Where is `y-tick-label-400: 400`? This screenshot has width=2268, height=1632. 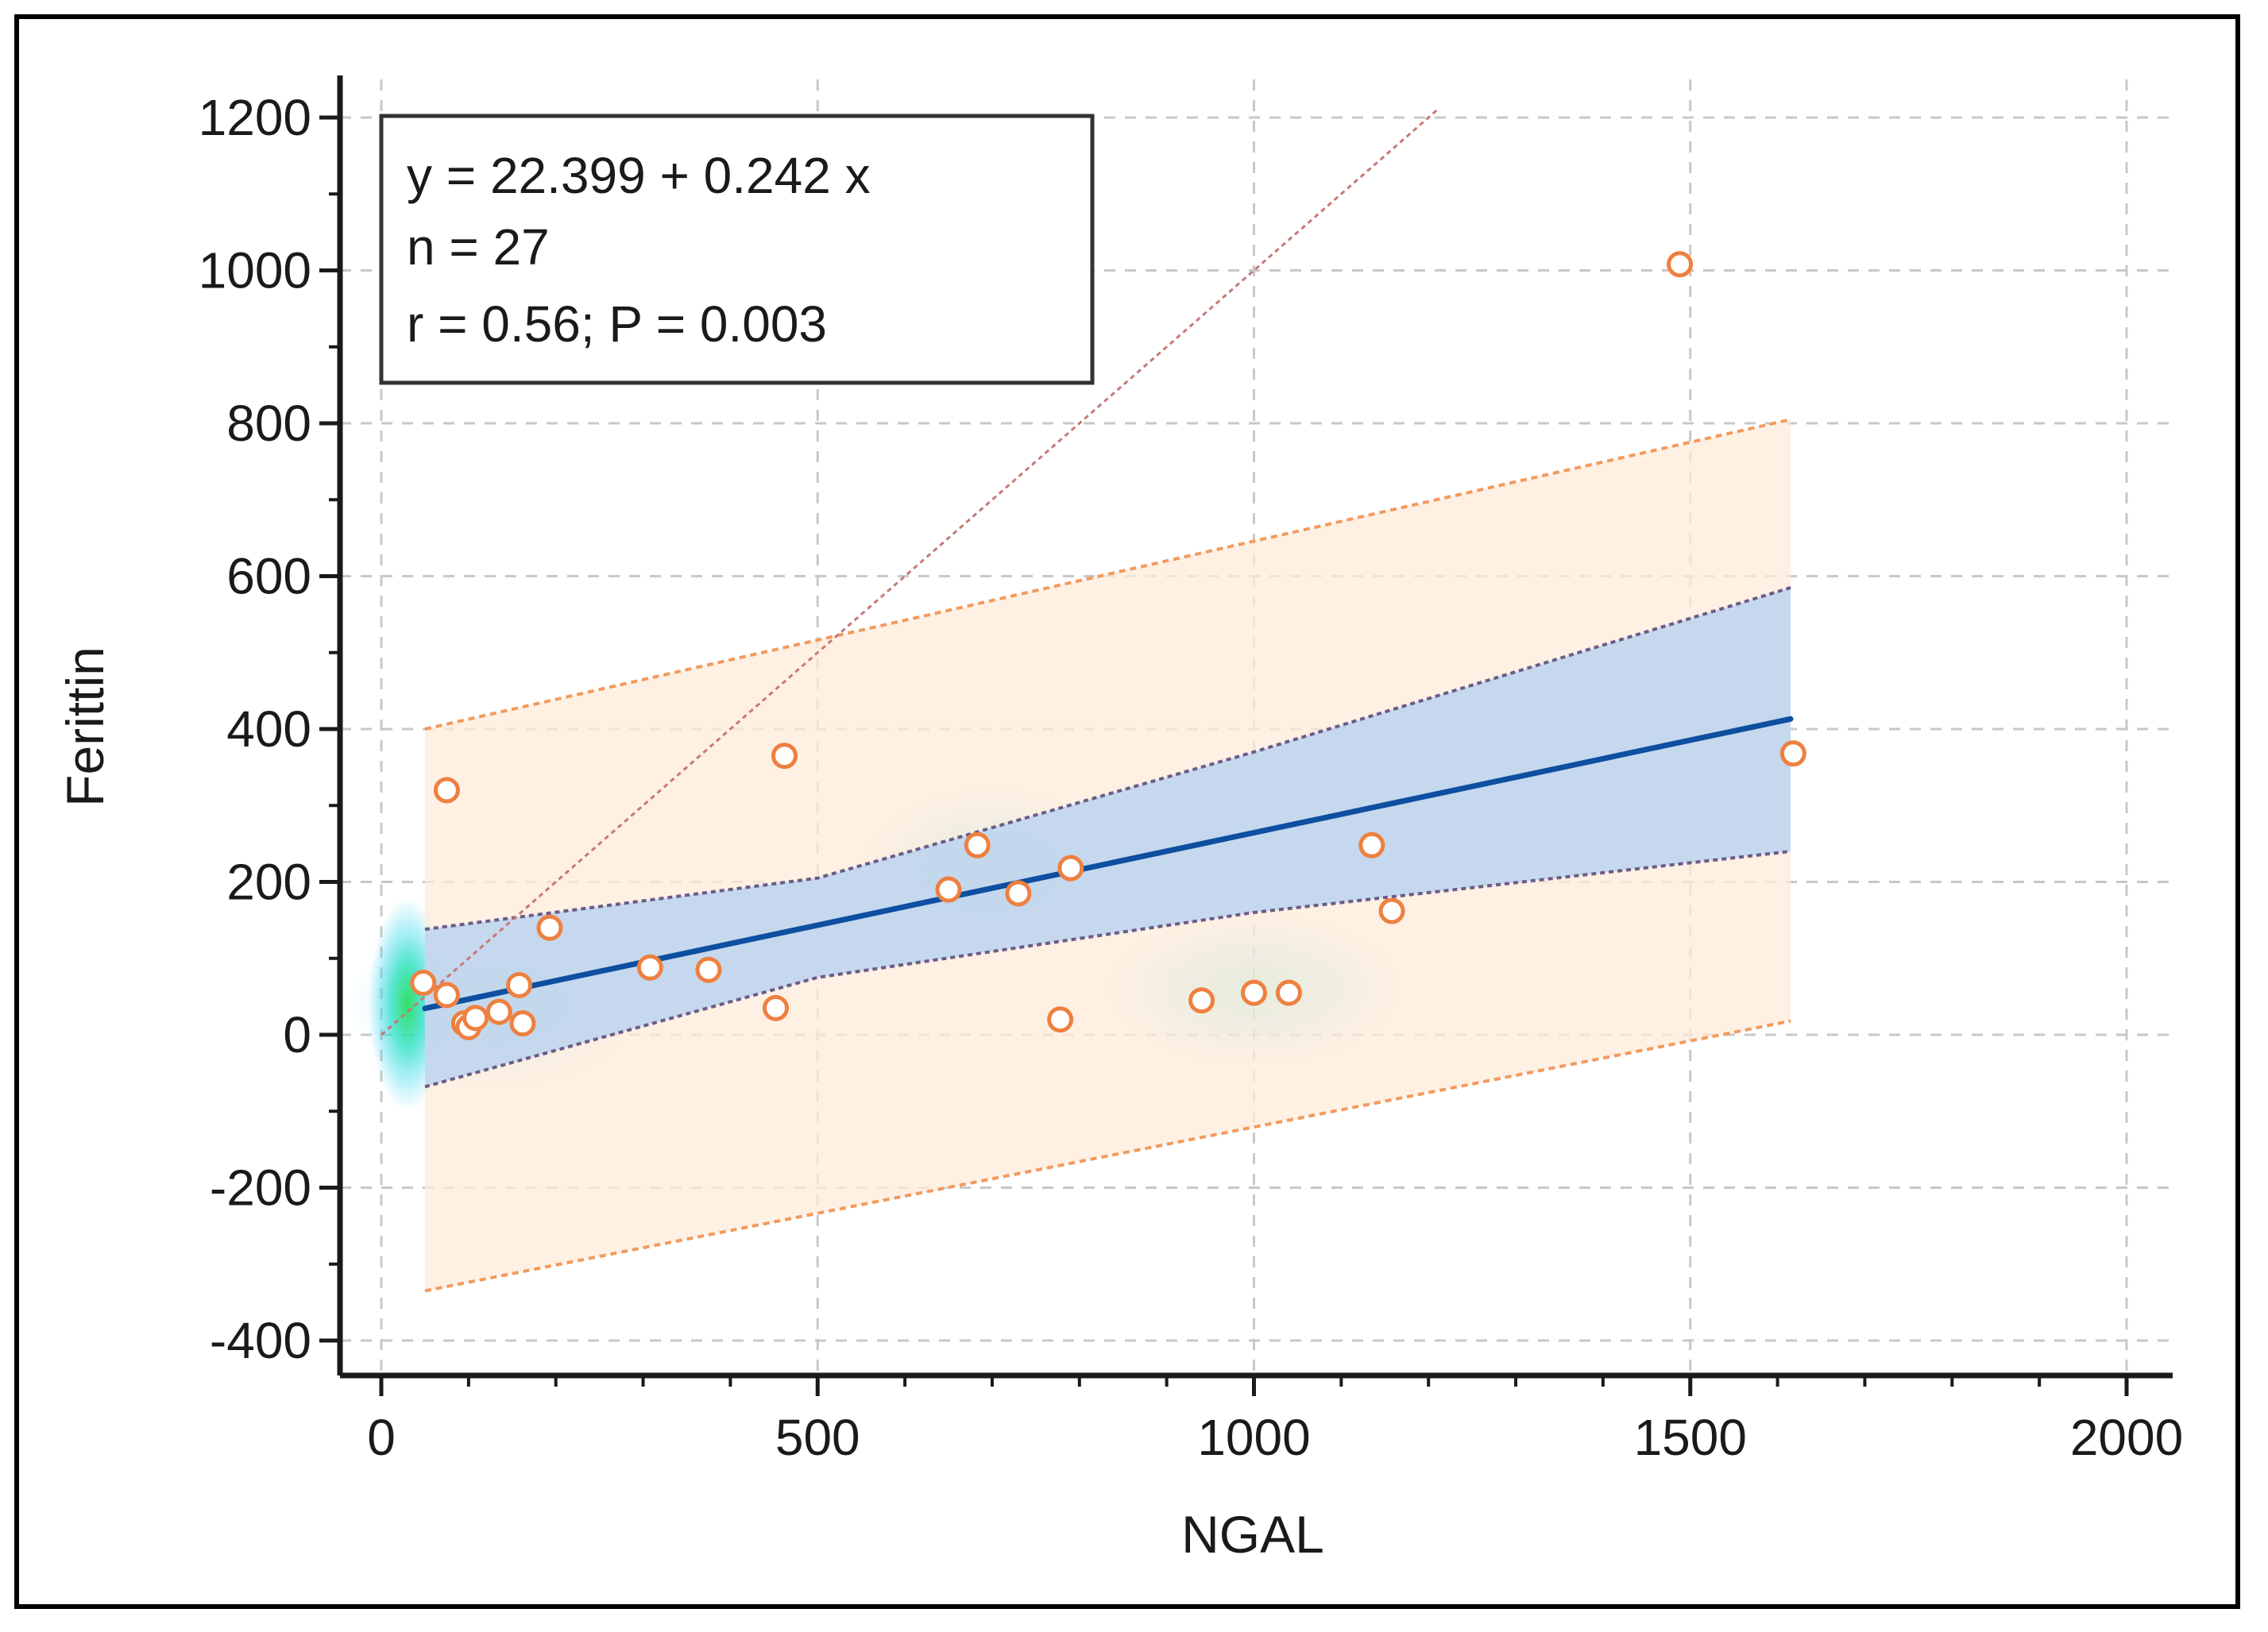
y-tick-label-400: 400 is located at coordinates (268, 729).